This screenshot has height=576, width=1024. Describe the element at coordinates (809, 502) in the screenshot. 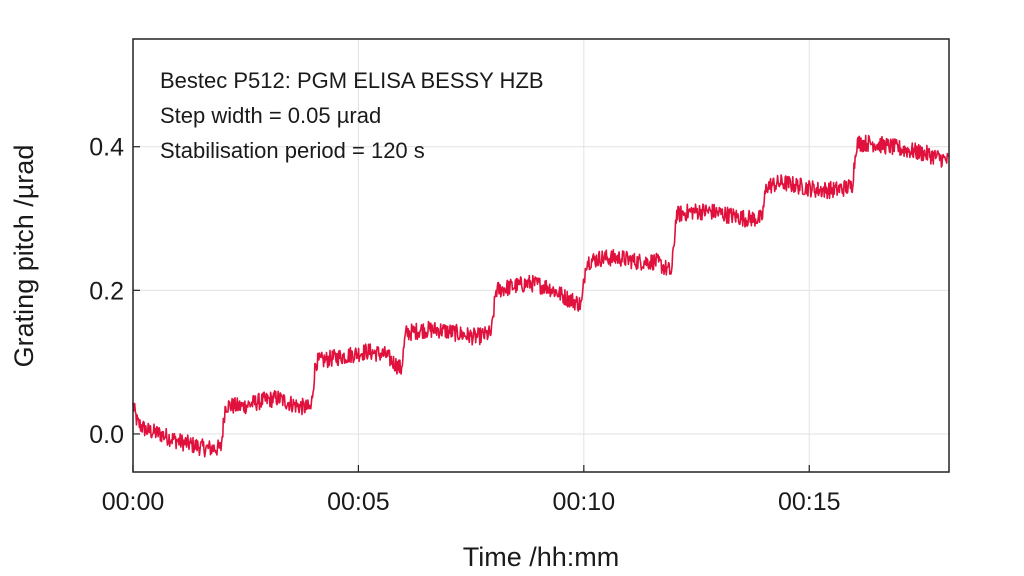

I see `x-tick-label: 00:15` at that location.